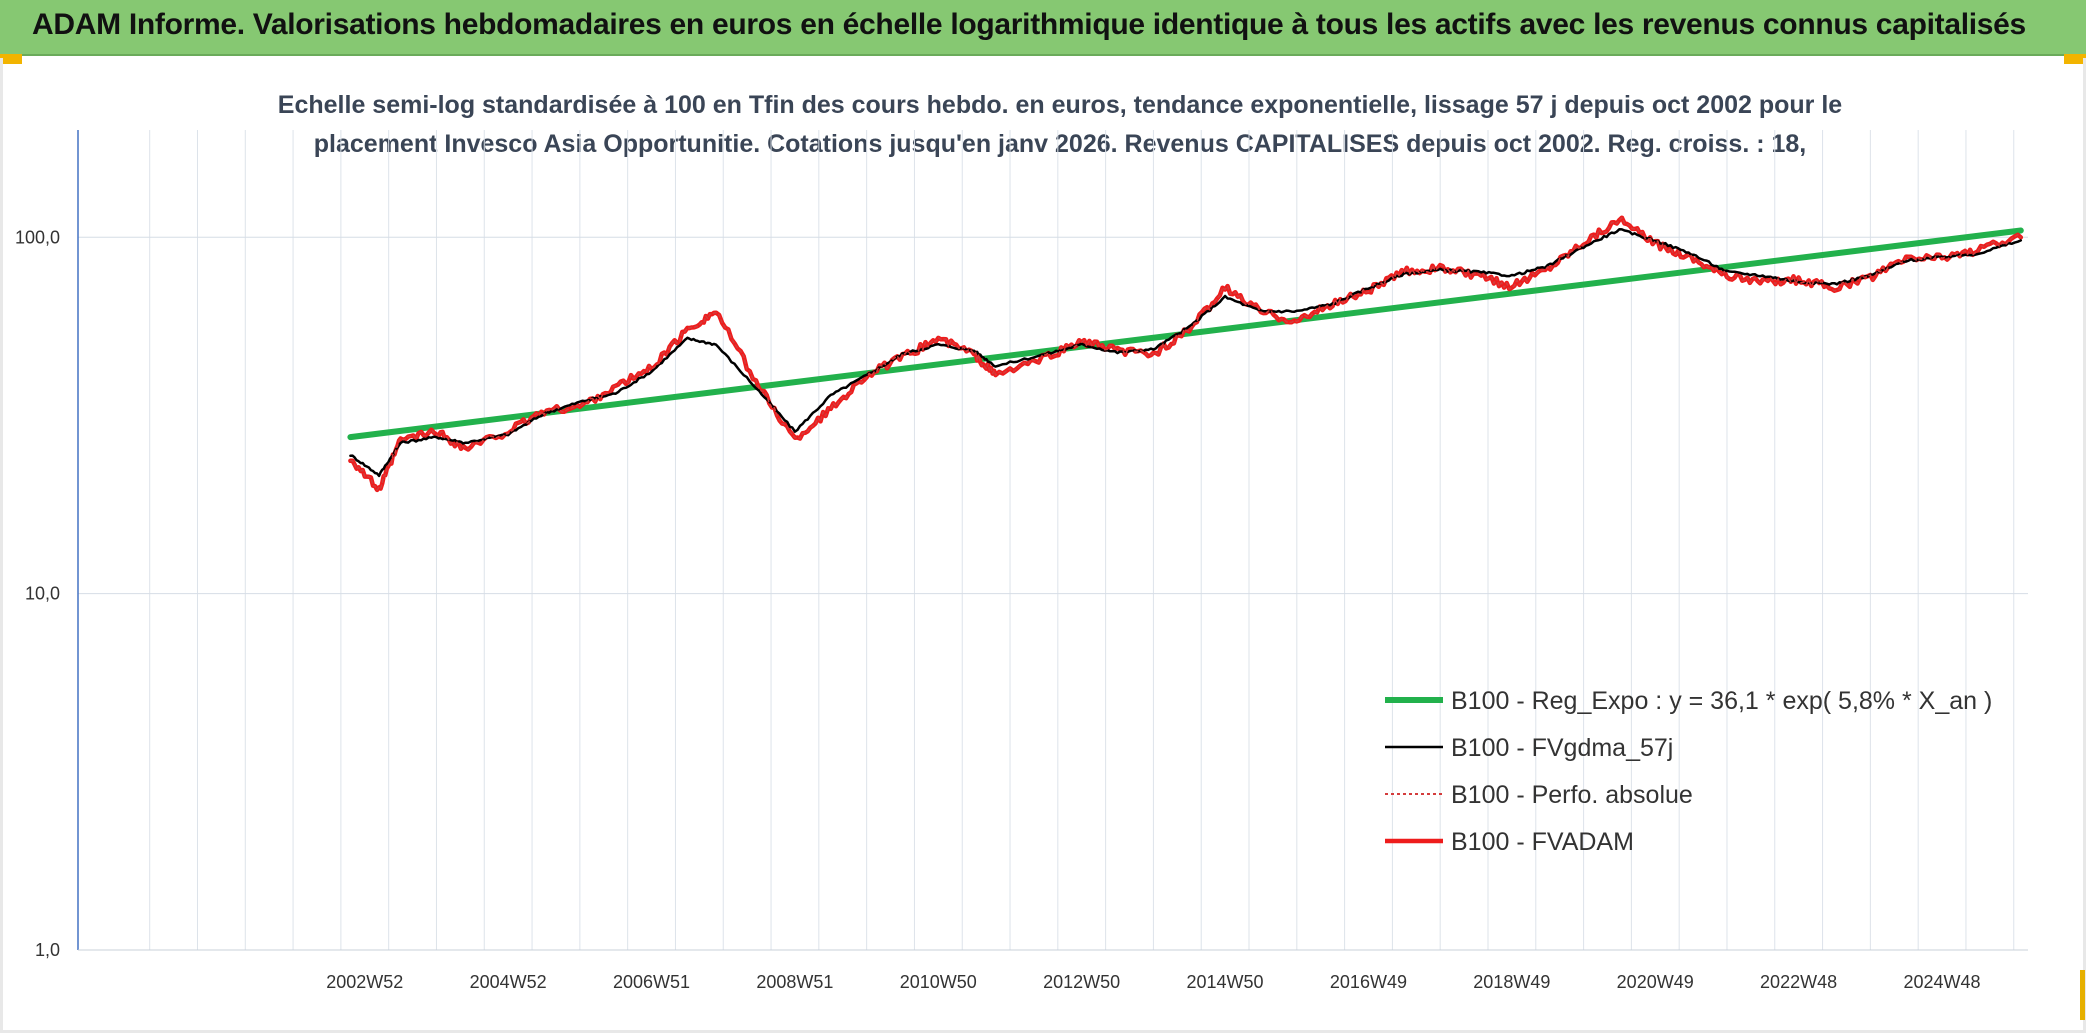 The height and width of the screenshot is (1033, 2086). I want to click on x-tick-label: 2016W49, so click(1368, 982).